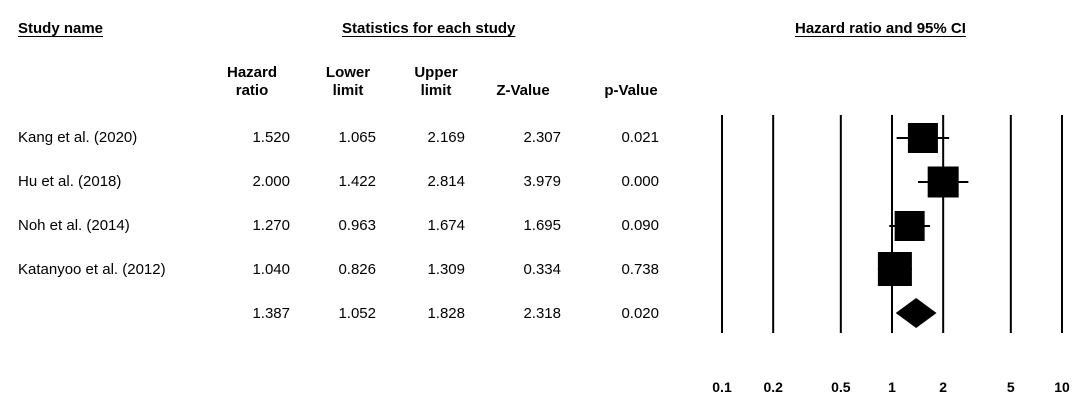 Image resolution: width=1084 pixels, height=409 pixels. I want to click on tick-label-2: 2, so click(943, 387).